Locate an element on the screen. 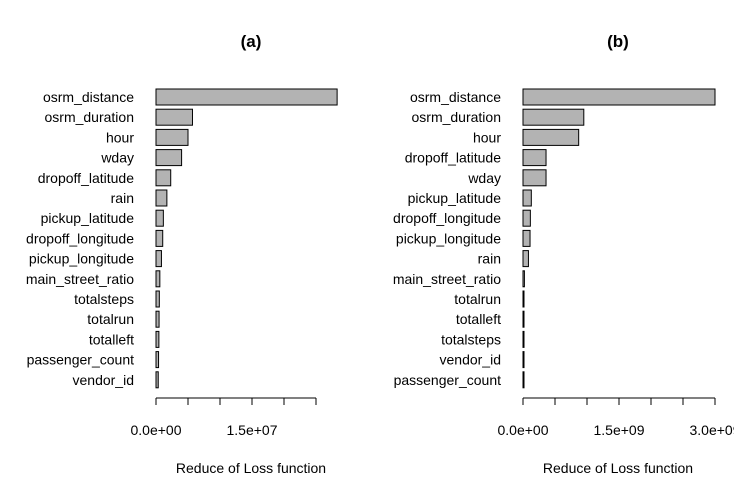 The width and height of the screenshot is (734, 477). panel-title: (b) is located at coordinates (618, 41).